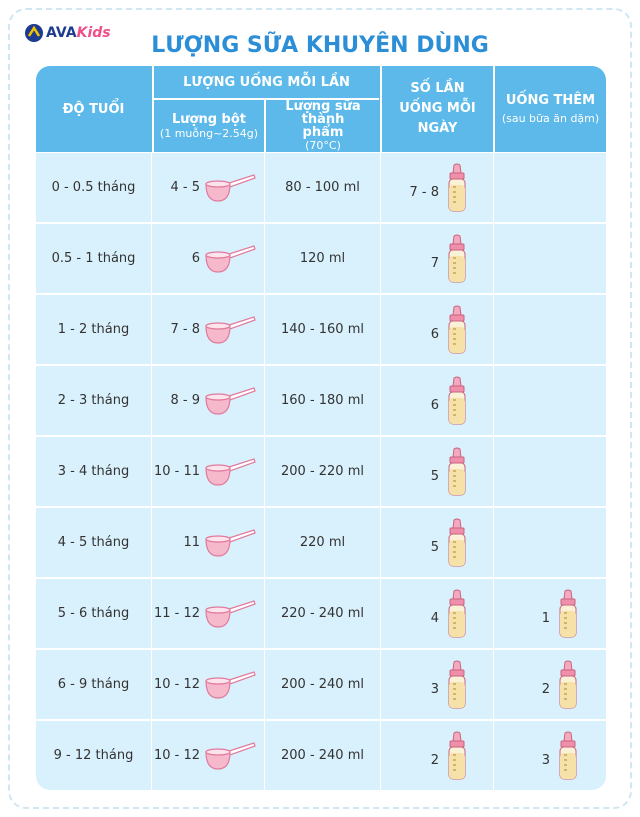  What do you see at coordinates (93, 258) in the screenshot?
I see `age: 0.5 - 1 tháng` at bounding box center [93, 258].